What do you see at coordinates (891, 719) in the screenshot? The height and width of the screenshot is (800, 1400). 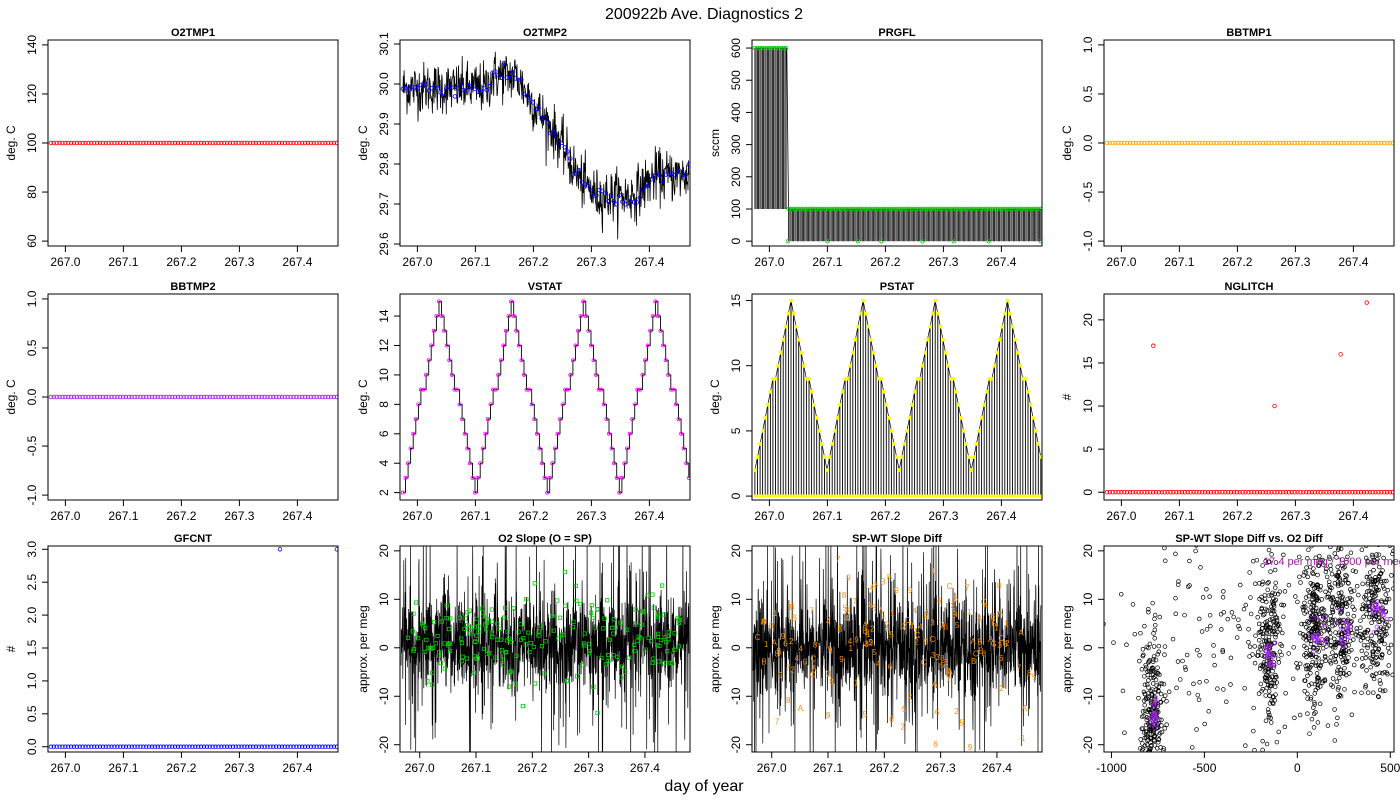 I see `point-label: 6` at bounding box center [891, 719].